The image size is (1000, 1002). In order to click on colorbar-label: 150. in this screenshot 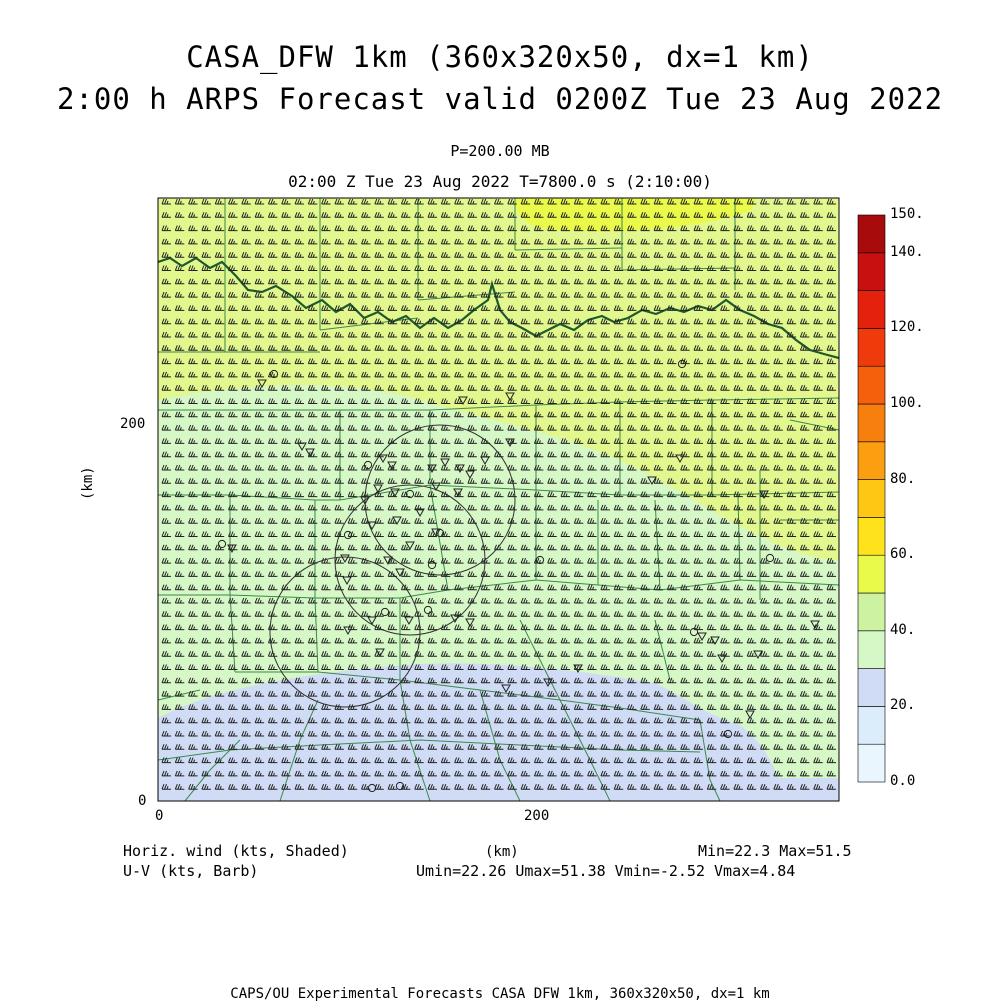, I will do `click(907, 214)`.